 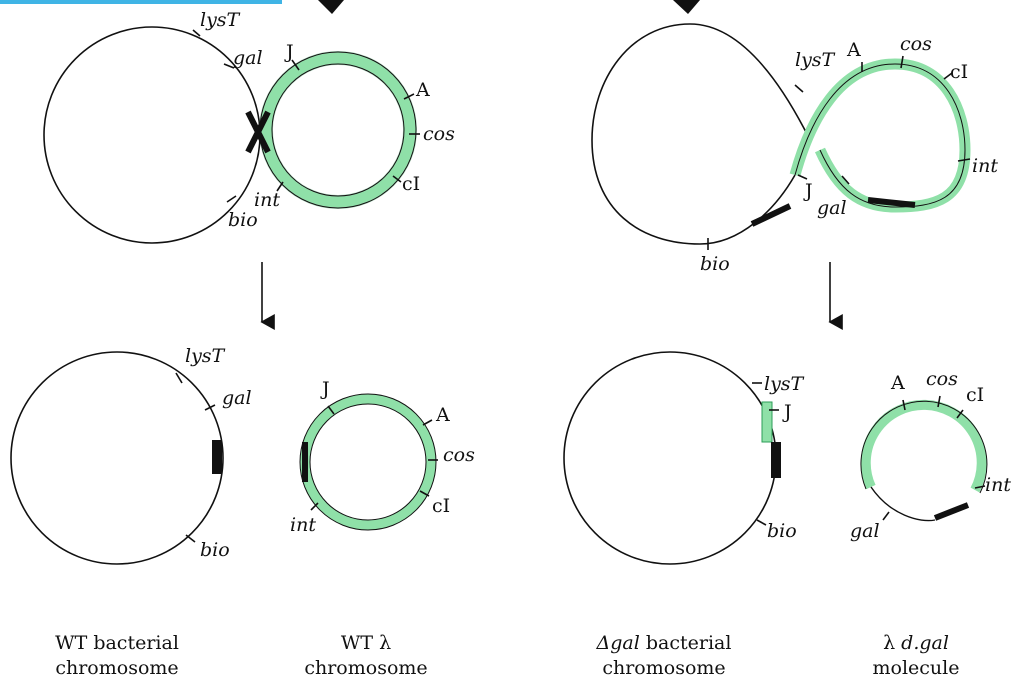 I want to click on caption-wt-bacterial: WT bacterial chromosome, so click(x=117, y=656).